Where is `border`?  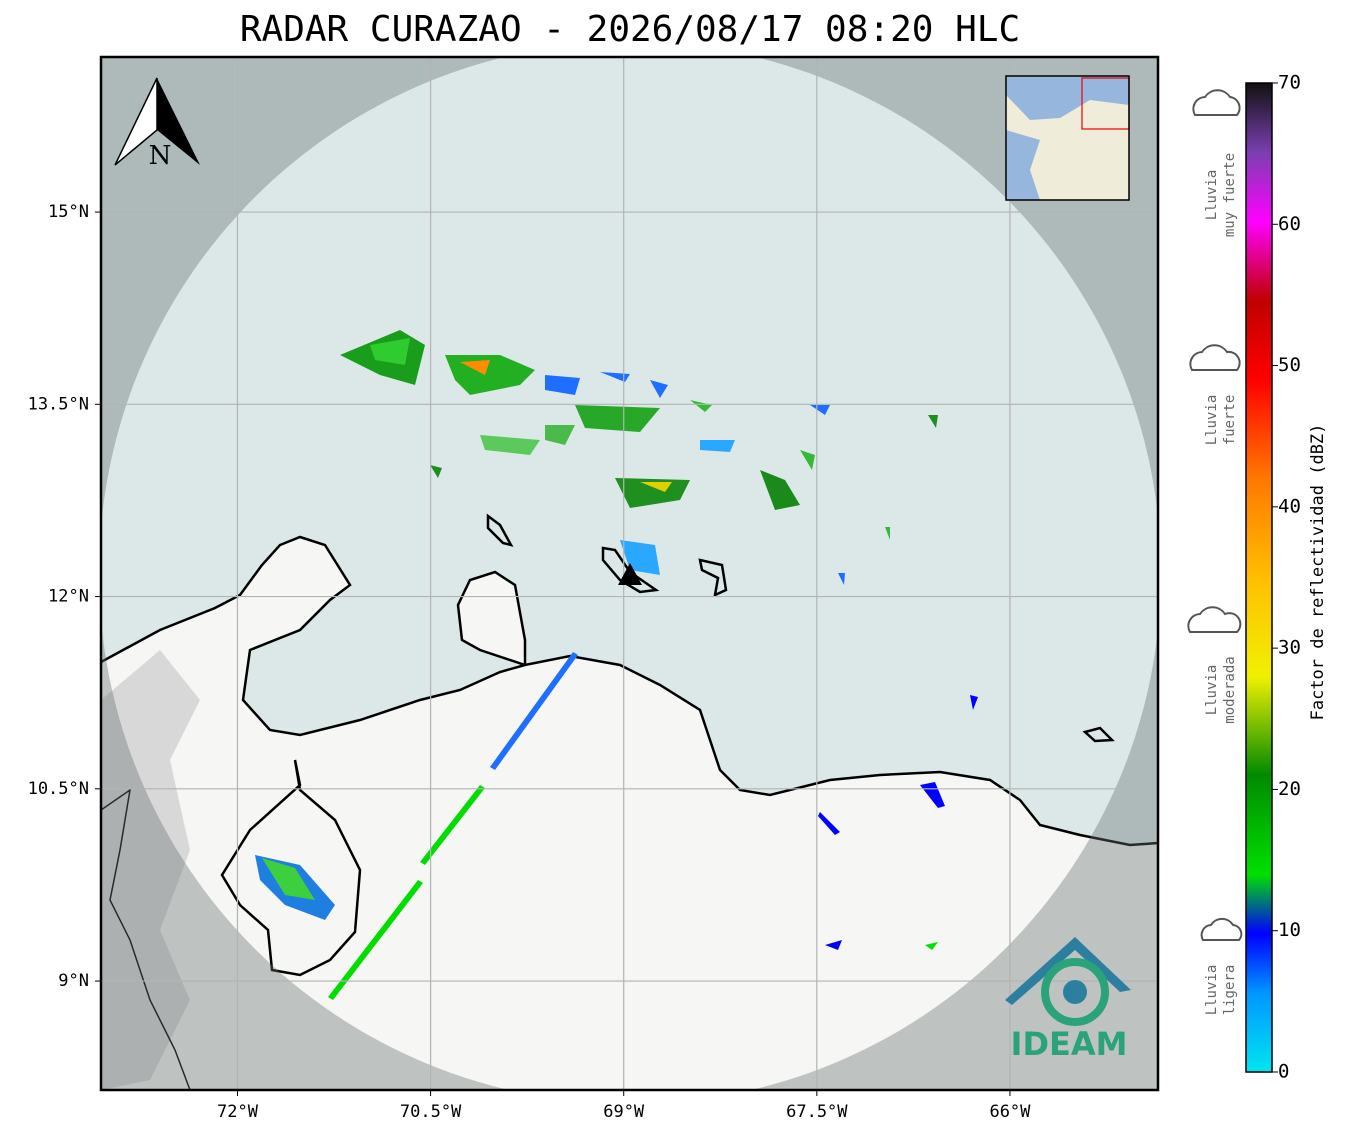 border is located at coordinates (146, 939).